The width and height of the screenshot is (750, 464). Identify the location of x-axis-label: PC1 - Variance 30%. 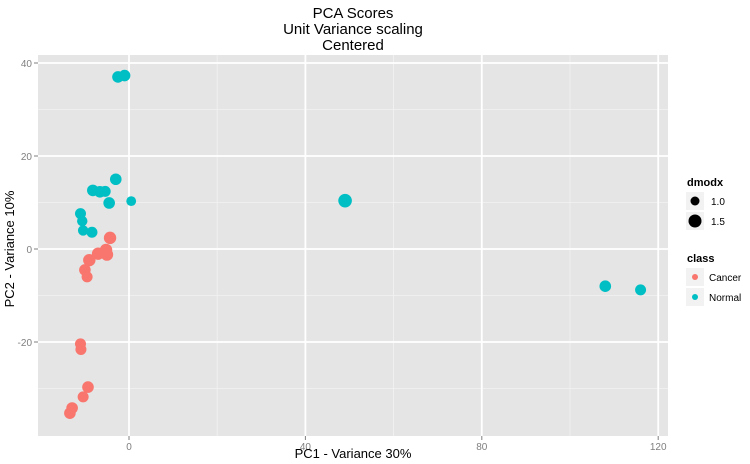
(353, 453).